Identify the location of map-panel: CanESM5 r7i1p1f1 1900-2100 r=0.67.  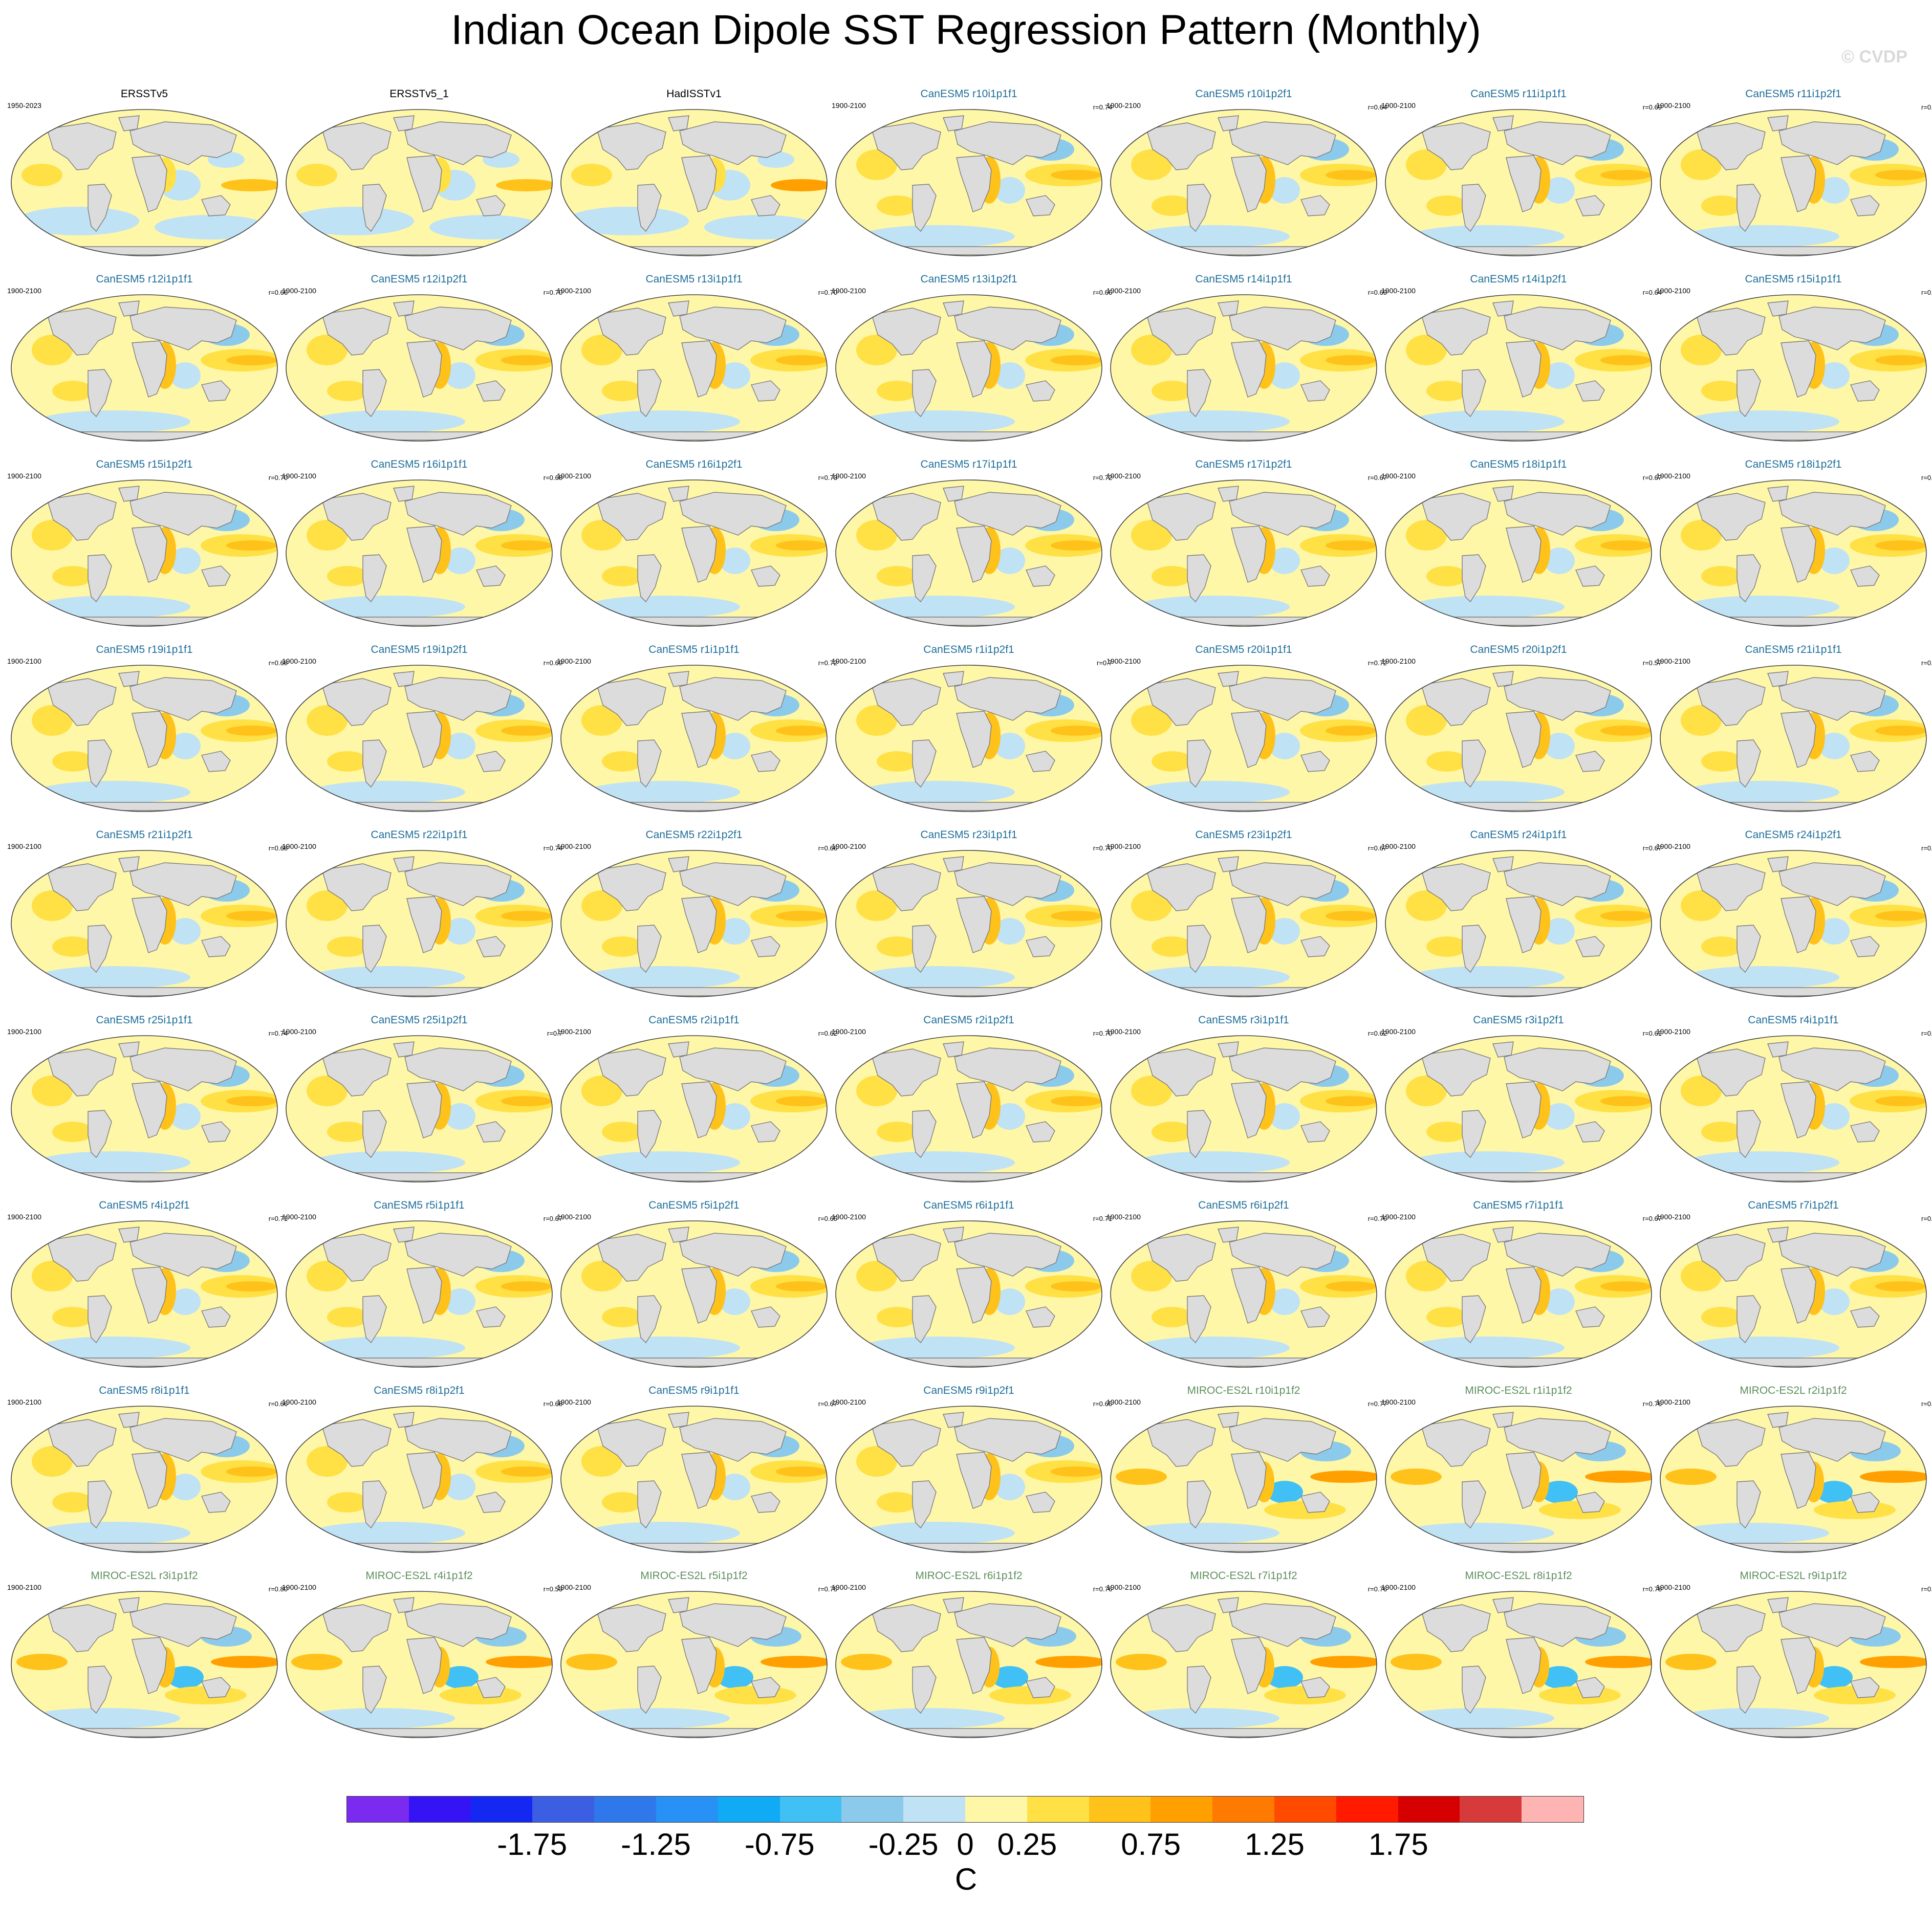
(1521, 1291).